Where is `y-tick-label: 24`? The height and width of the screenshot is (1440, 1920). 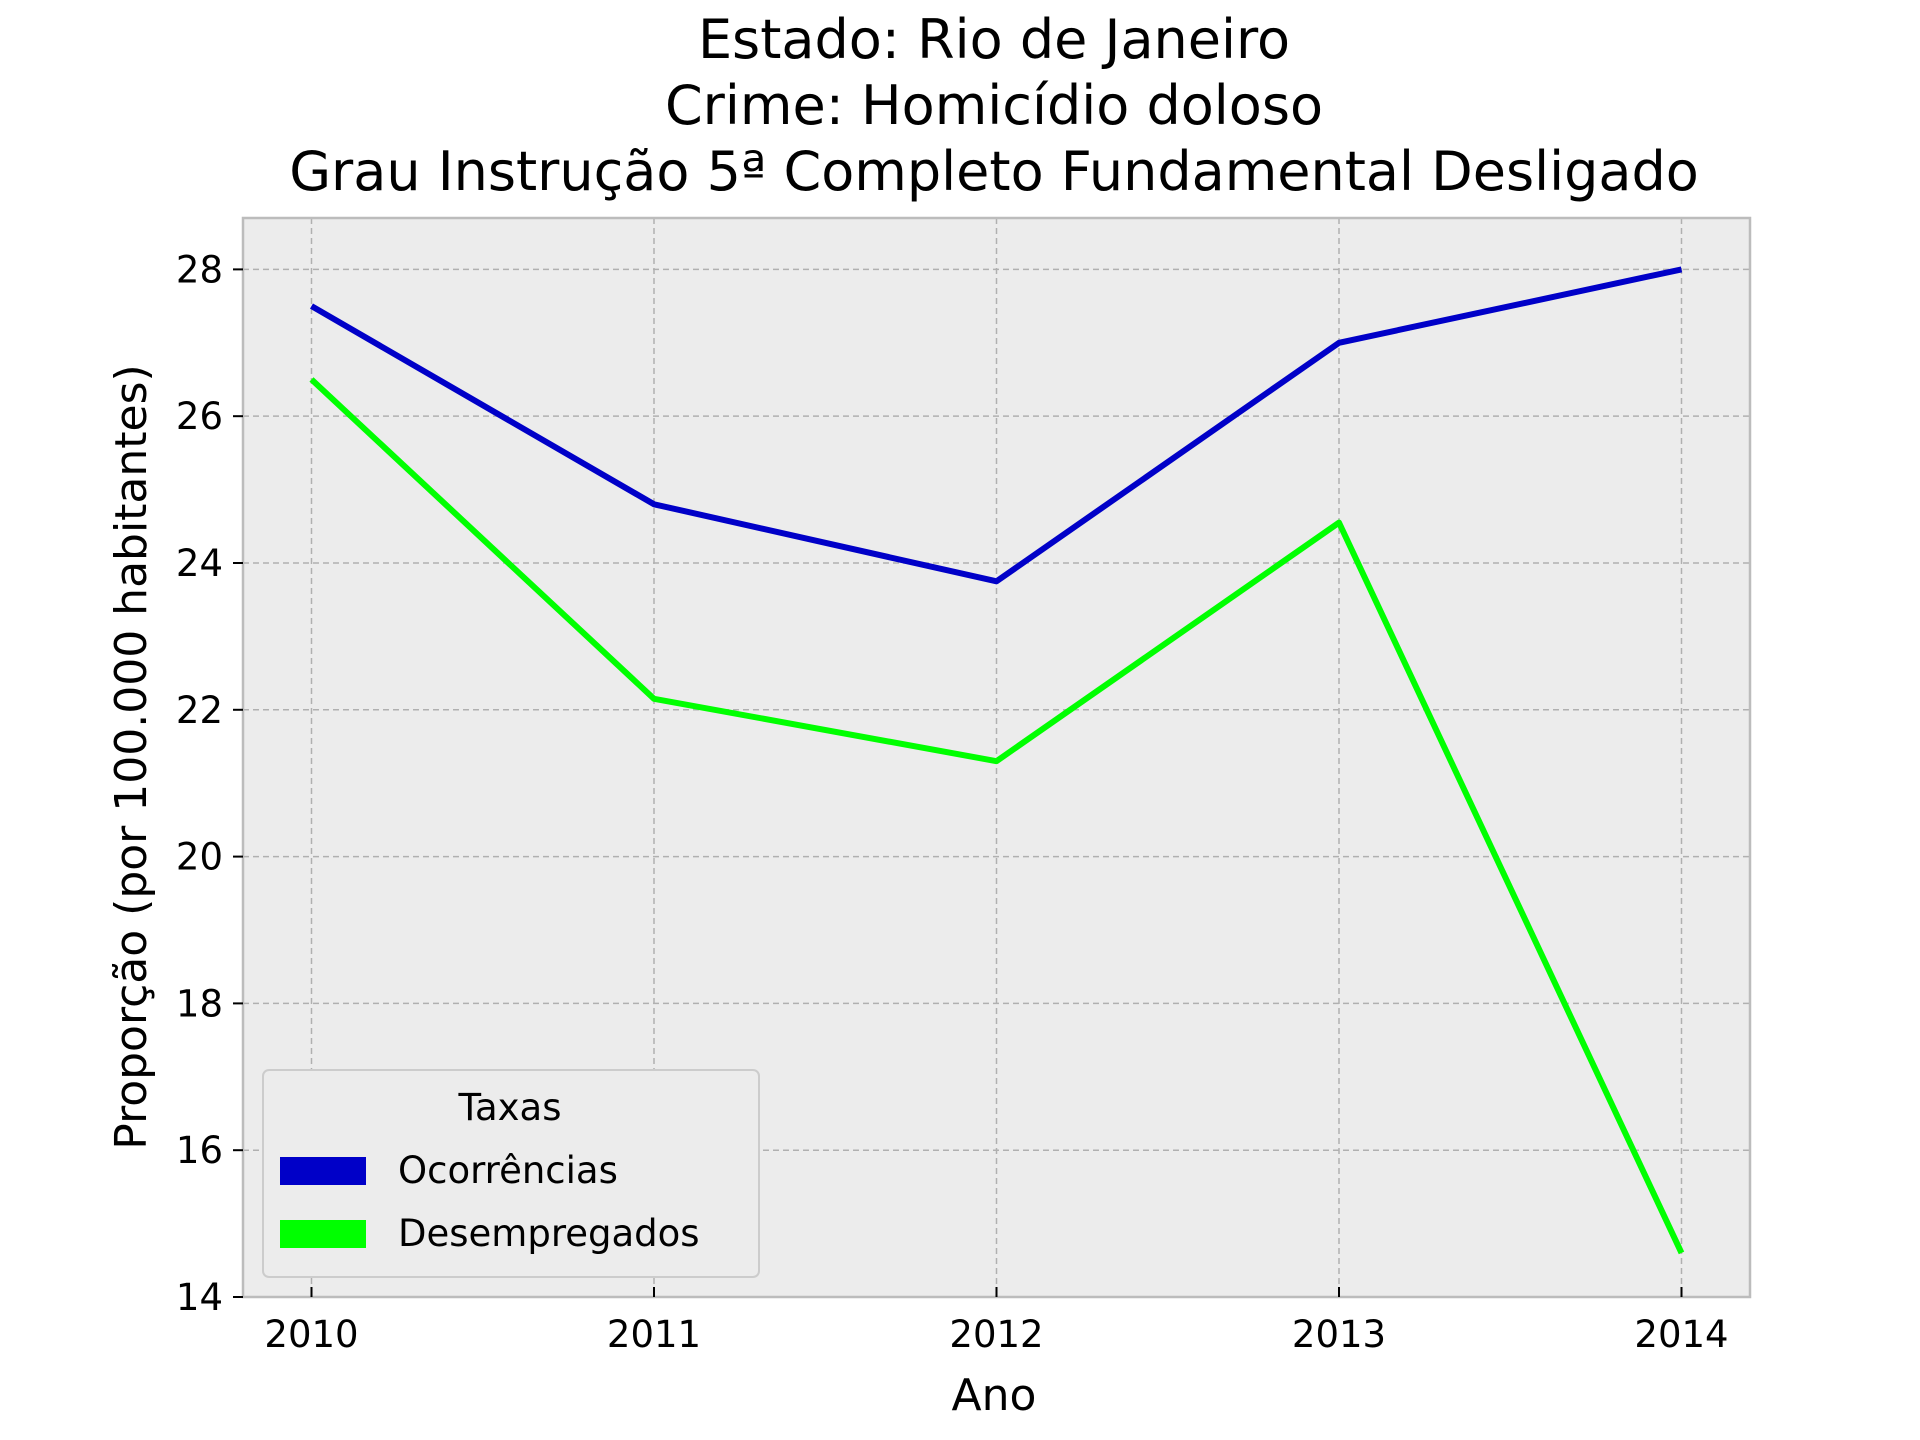
y-tick-label: 24 is located at coordinates (199, 563).